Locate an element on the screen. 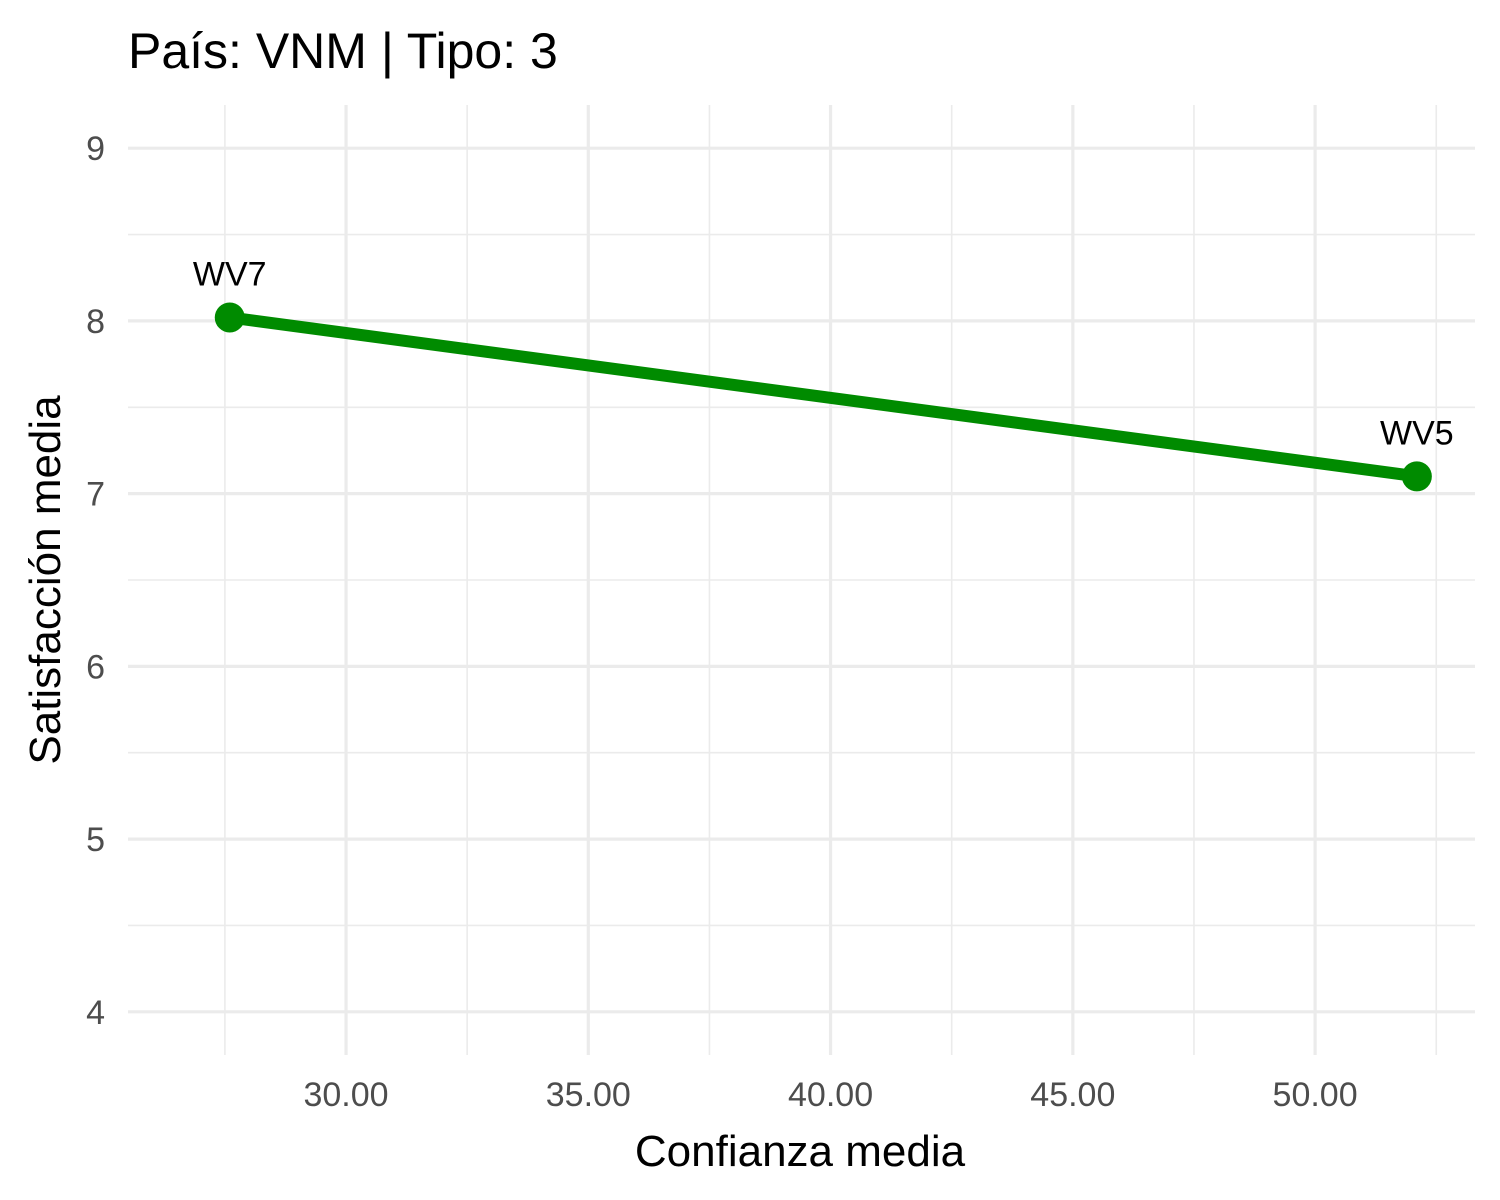 This screenshot has width=1500, height=1200. y-tick-label: 8 is located at coordinates (95, 322).